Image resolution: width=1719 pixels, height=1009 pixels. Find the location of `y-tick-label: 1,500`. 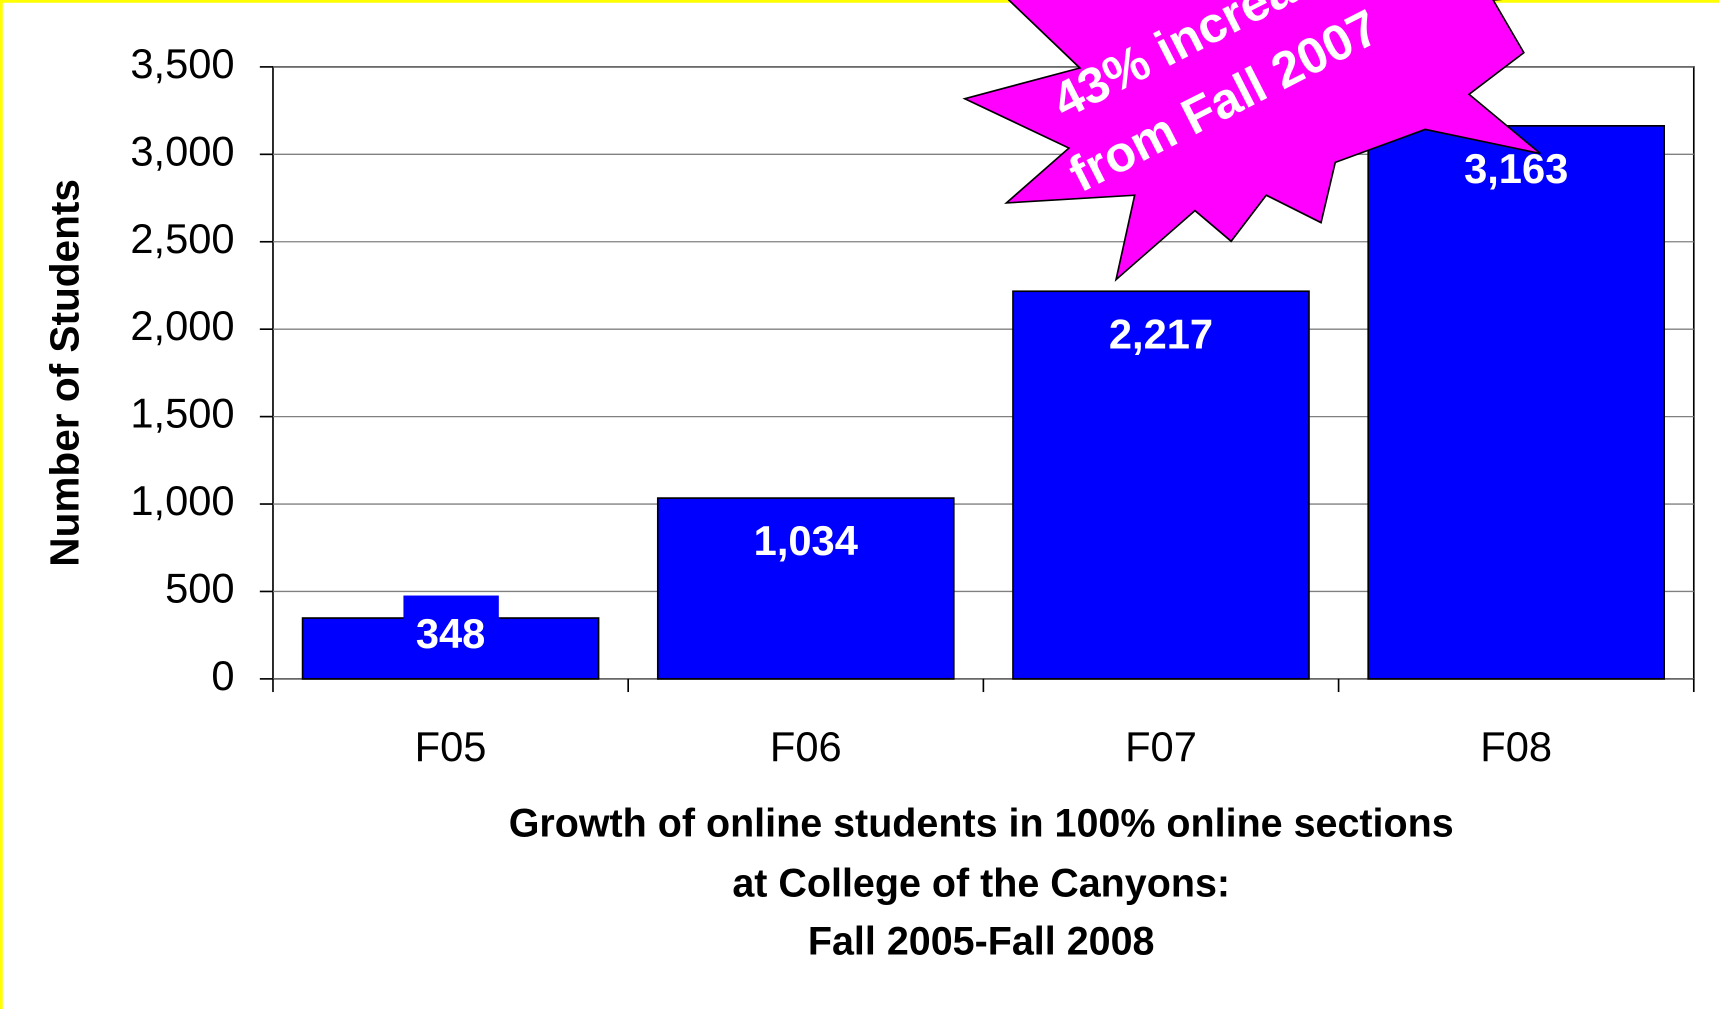

y-tick-label: 1,500 is located at coordinates (182, 413).